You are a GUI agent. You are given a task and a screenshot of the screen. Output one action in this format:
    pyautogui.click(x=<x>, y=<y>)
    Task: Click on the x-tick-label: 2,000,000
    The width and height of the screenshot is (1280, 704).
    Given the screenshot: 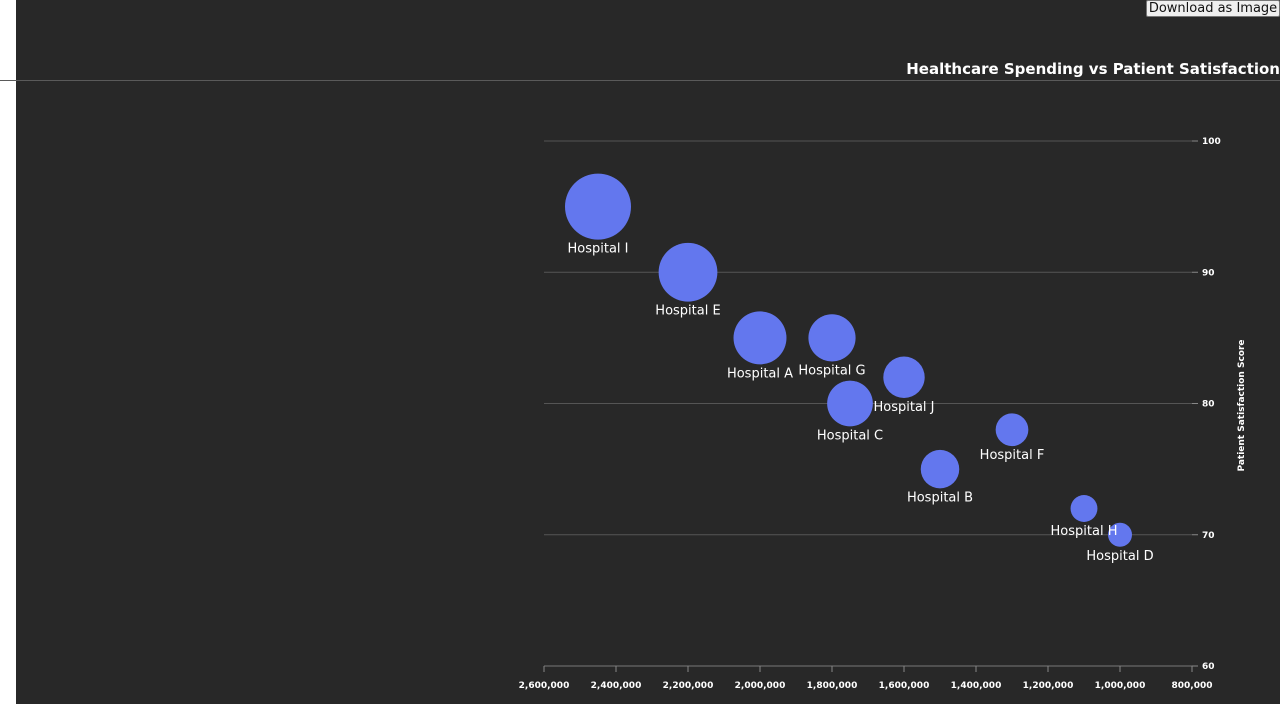 What is the action you would take?
    pyautogui.click(x=760, y=686)
    